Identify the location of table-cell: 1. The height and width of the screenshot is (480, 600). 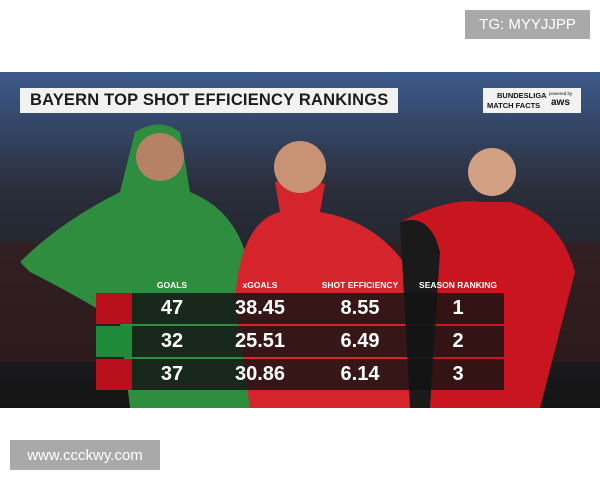
(458, 308).